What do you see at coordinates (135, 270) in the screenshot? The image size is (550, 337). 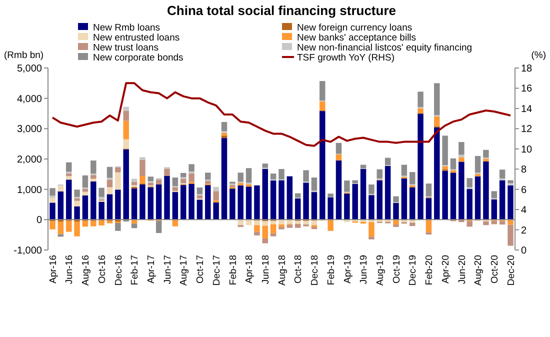 I see `x-tick-label: Feb-17` at bounding box center [135, 270].